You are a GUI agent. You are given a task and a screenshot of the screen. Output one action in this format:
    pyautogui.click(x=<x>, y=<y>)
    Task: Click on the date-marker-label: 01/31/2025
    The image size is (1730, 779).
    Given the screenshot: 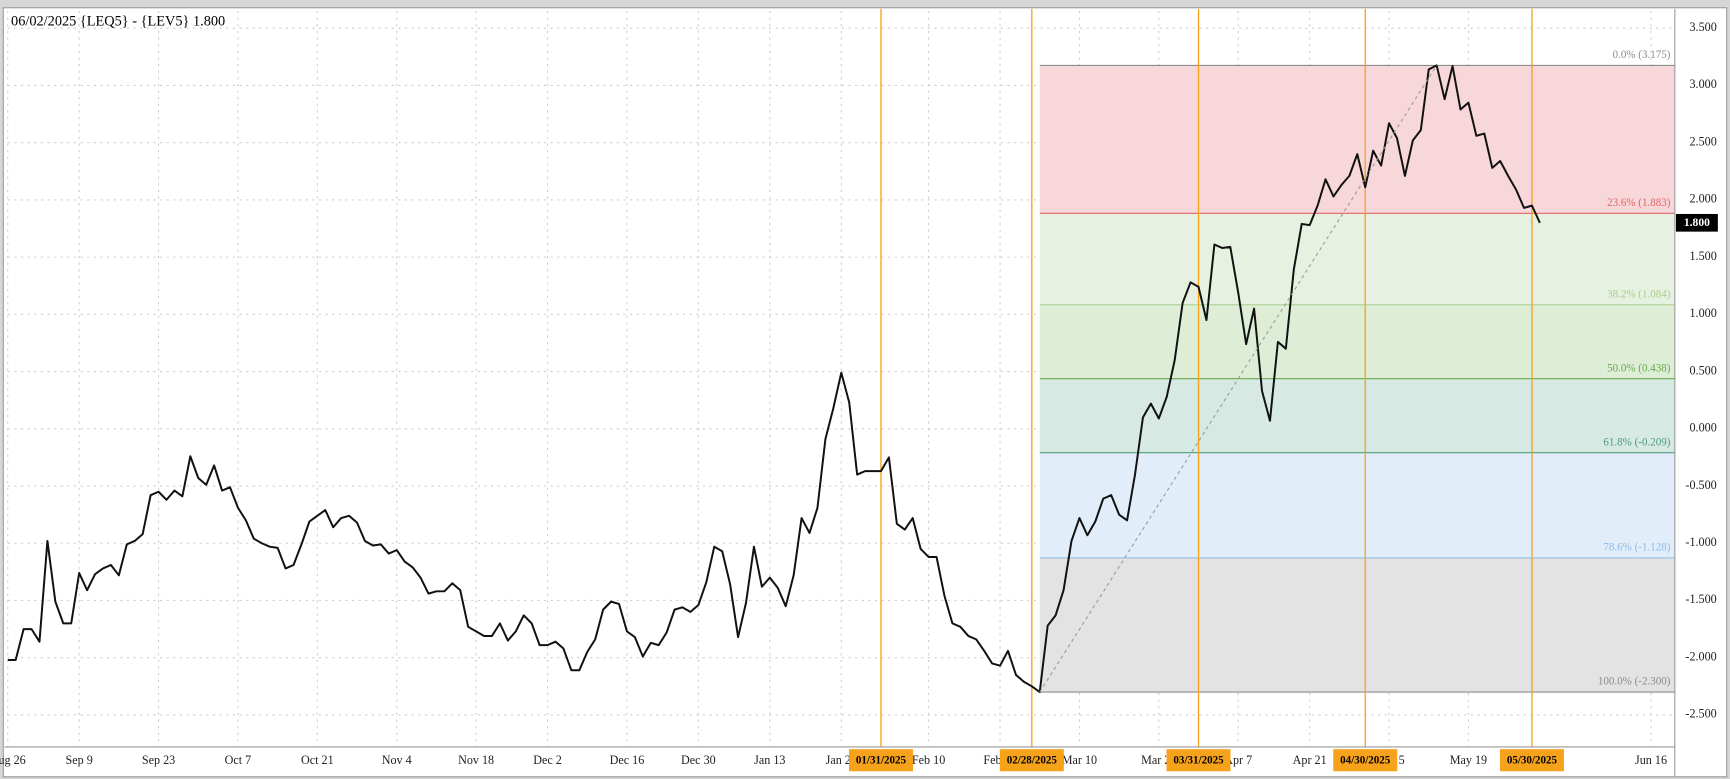 What is the action you would take?
    pyautogui.click(x=881, y=760)
    